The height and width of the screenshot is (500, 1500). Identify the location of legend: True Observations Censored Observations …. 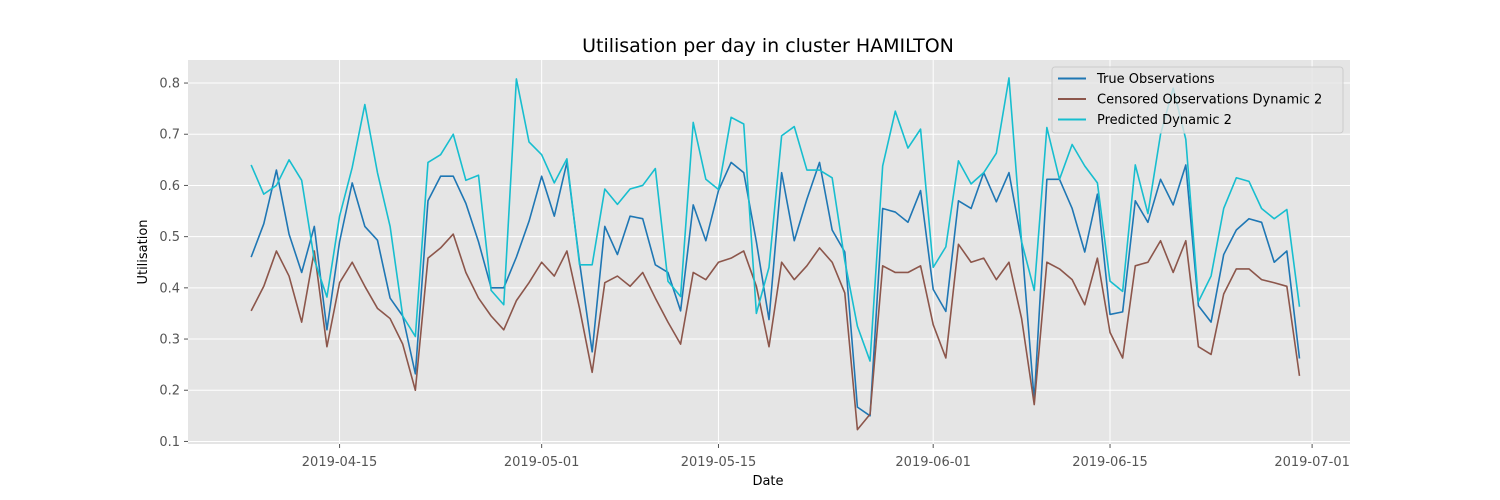
(1197, 100).